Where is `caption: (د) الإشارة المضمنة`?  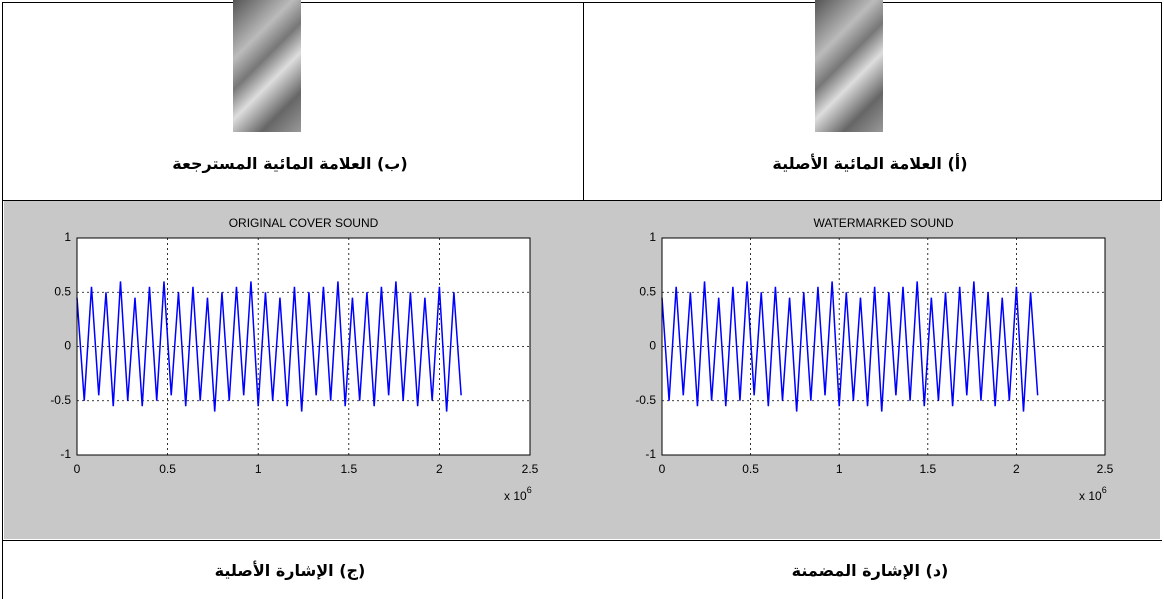 caption: (د) الإشارة المضمنة is located at coordinates (870, 570).